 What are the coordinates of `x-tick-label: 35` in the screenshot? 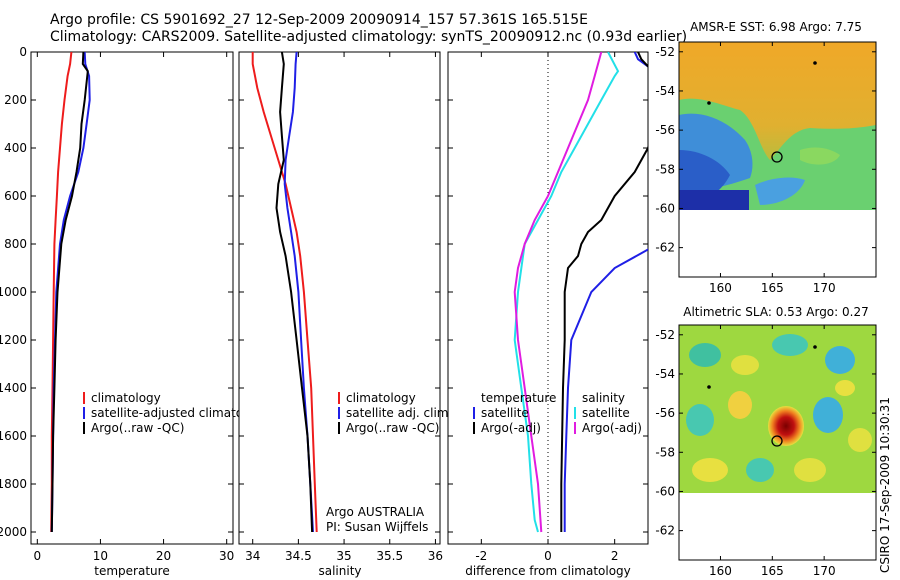 It's located at (343, 556).